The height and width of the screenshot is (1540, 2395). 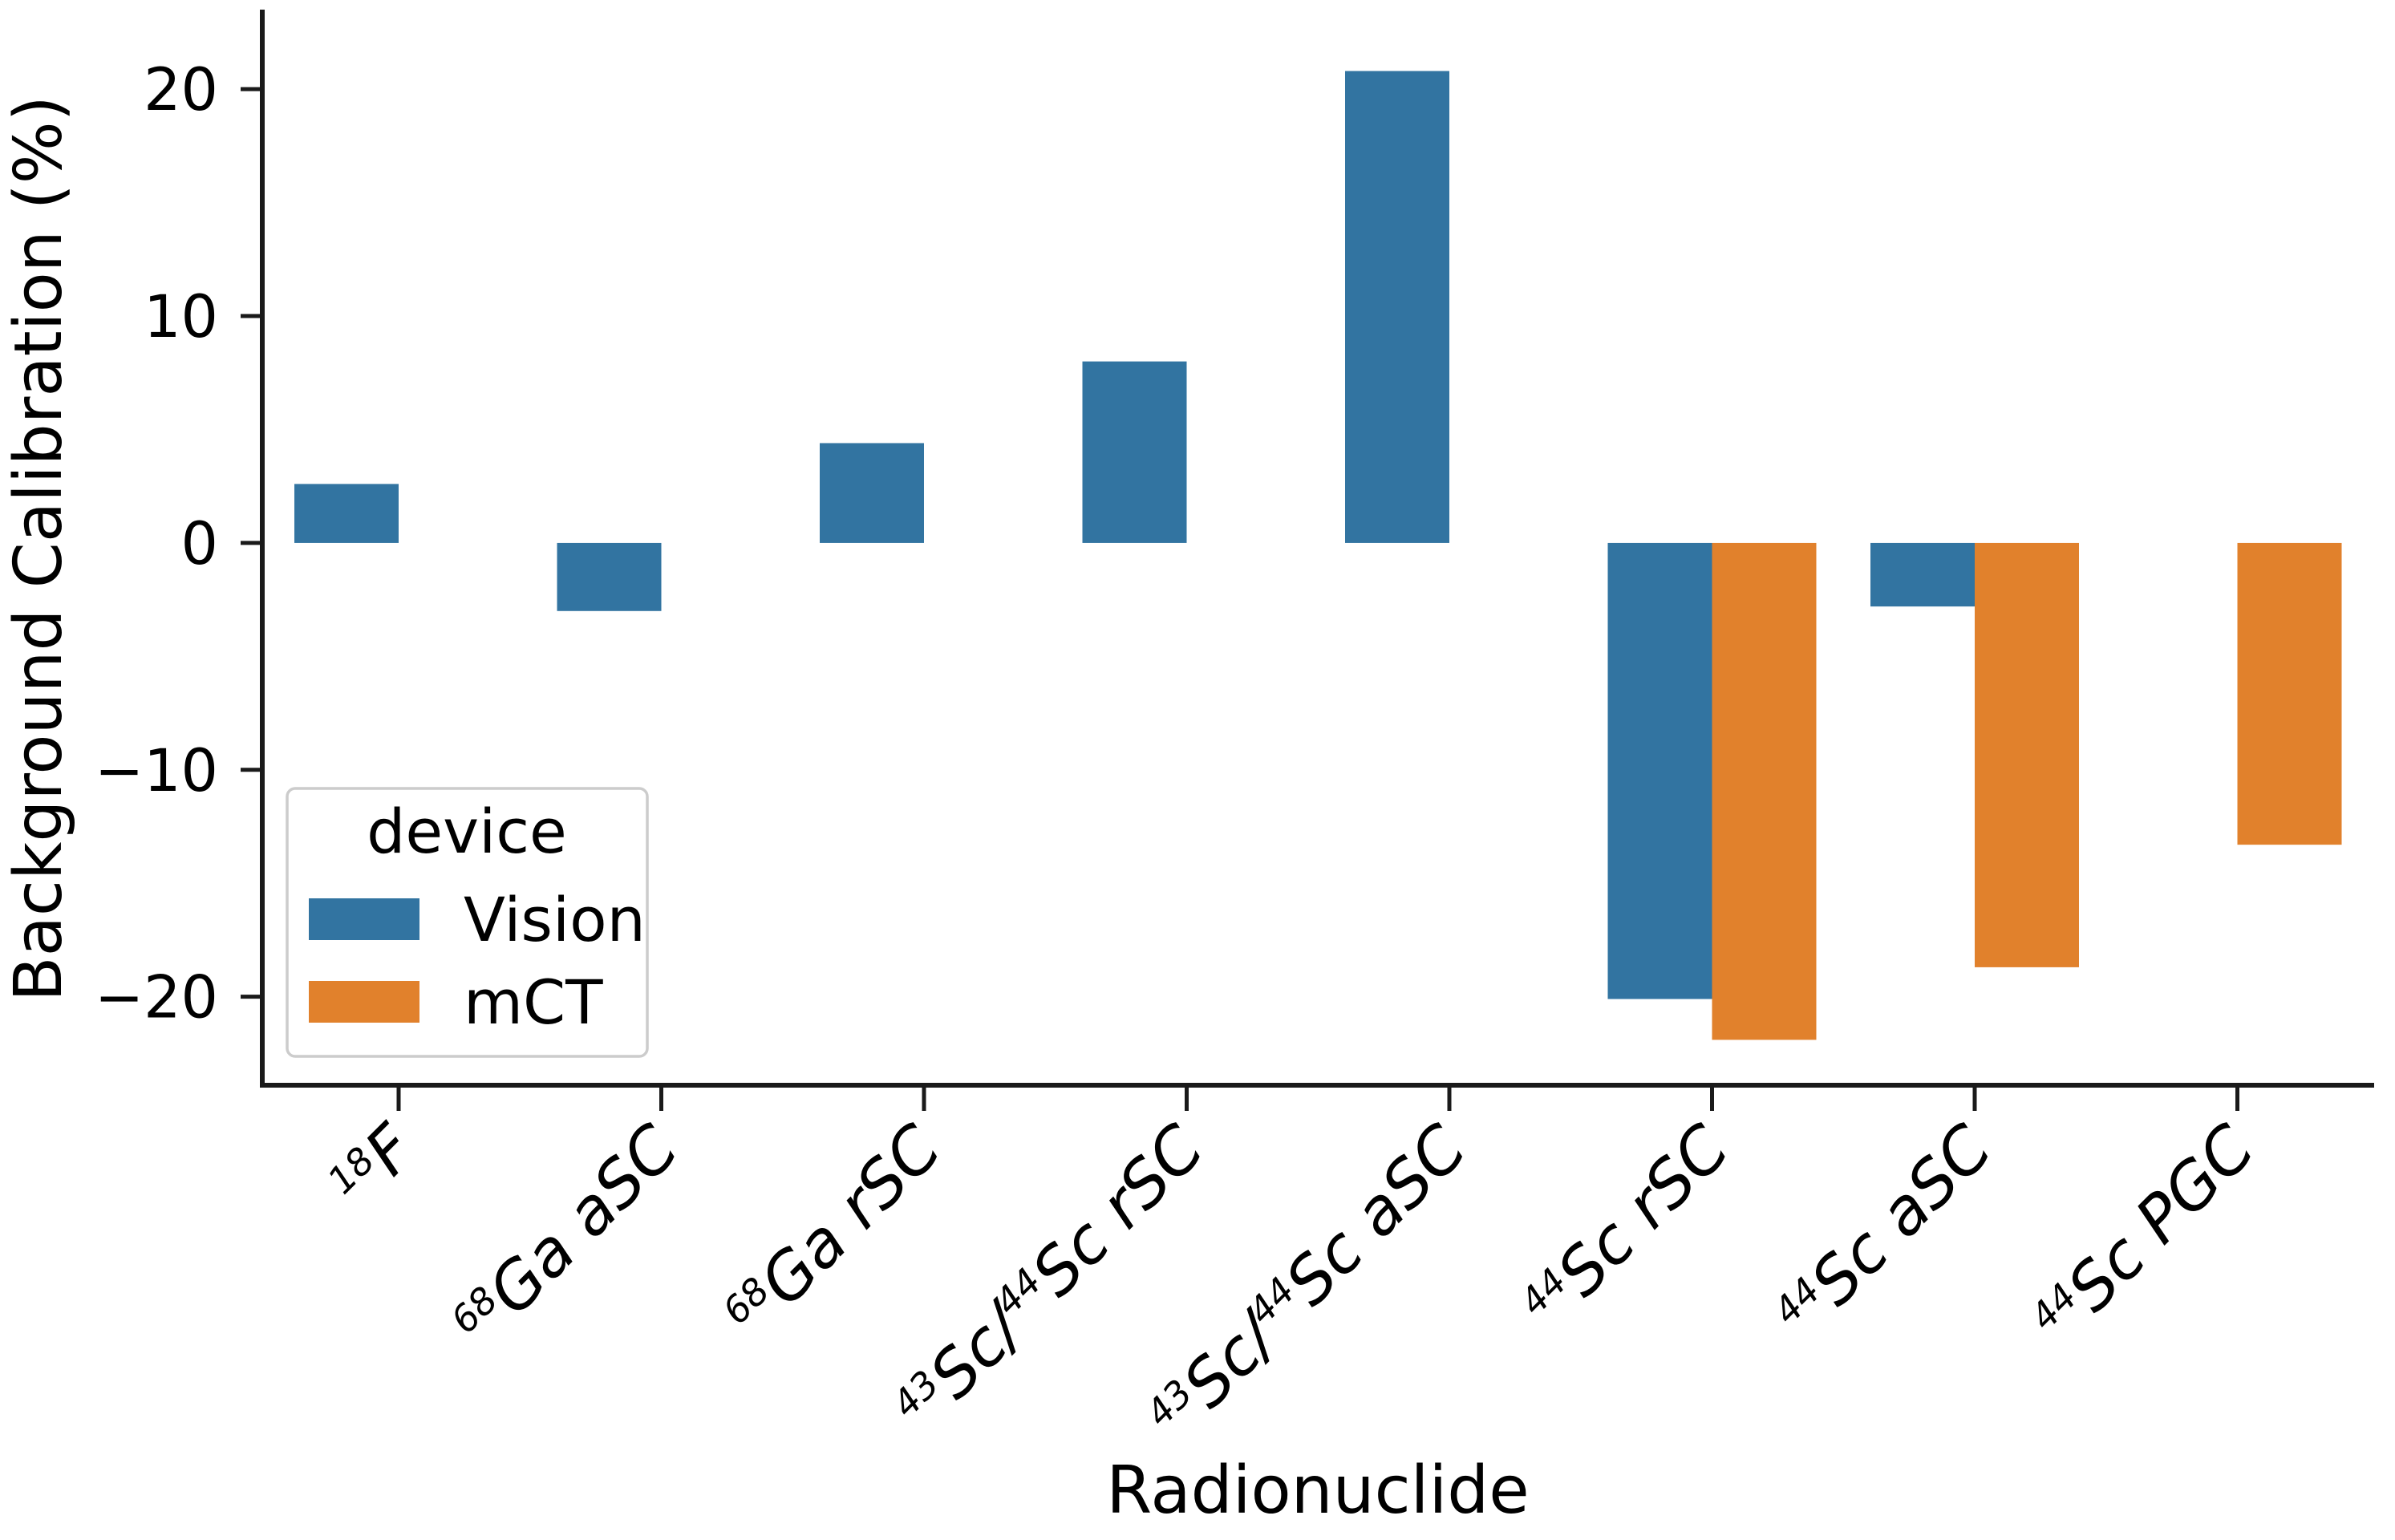 What do you see at coordinates (157, 998) in the screenshot?
I see `y-tick-label--20: −20` at bounding box center [157, 998].